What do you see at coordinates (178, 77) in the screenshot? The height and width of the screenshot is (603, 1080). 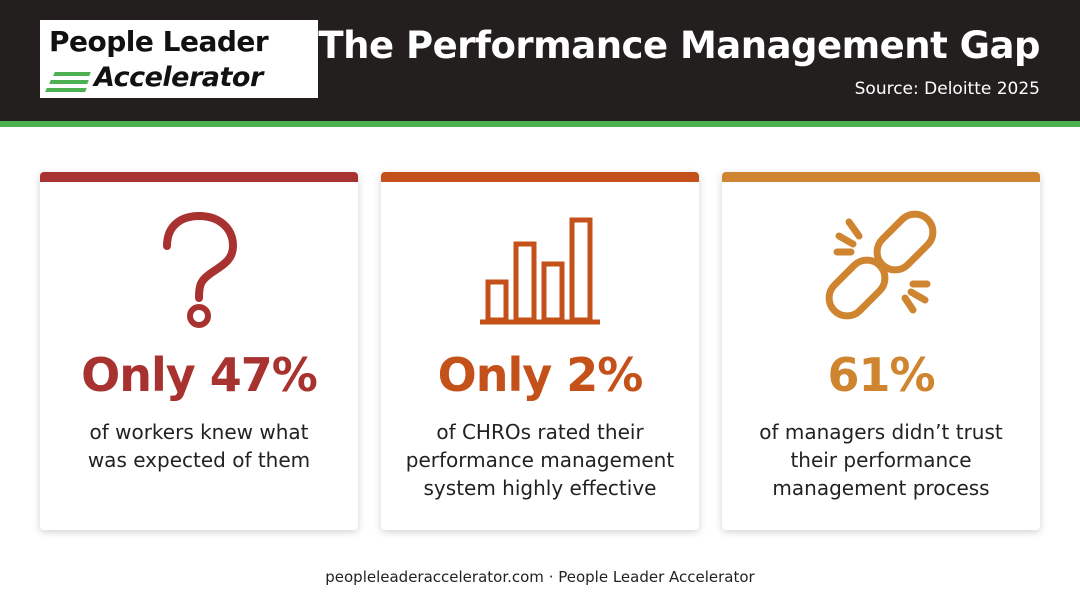 I see `logo-text: Accelerator` at bounding box center [178, 77].